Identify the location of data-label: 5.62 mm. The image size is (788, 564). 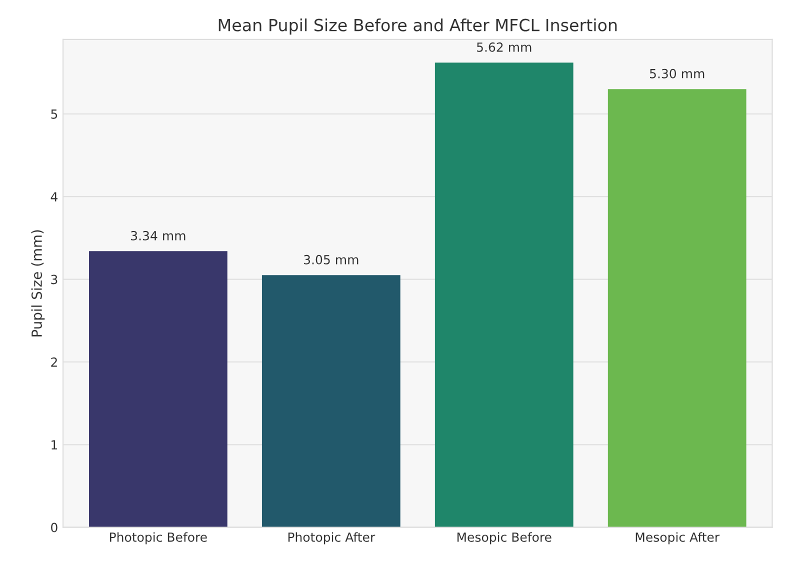
(504, 47).